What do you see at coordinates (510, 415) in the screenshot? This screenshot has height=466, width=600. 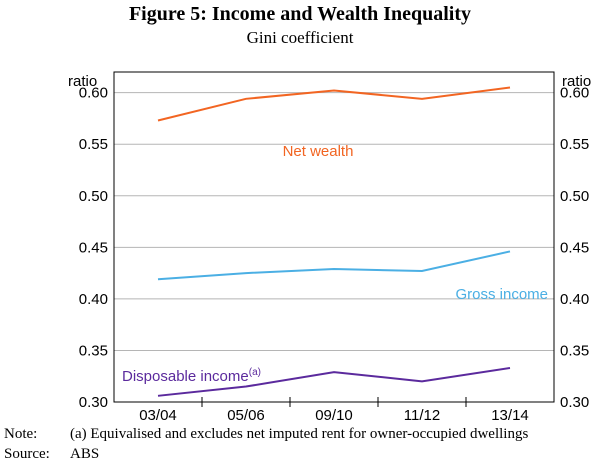 I see `x-tick-label: 13/14` at bounding box center [510, 415].